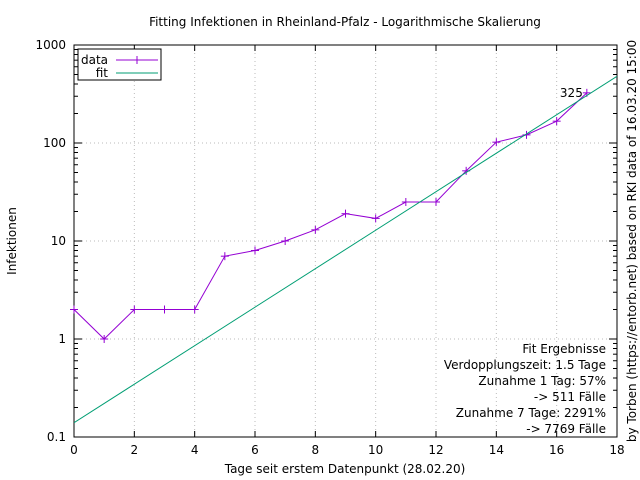 The image size is (640, 480). What do you see at coordinates (496, 450) in the screenshot?
I see `x-tick-label: 14` at bounding box center [496, 450].